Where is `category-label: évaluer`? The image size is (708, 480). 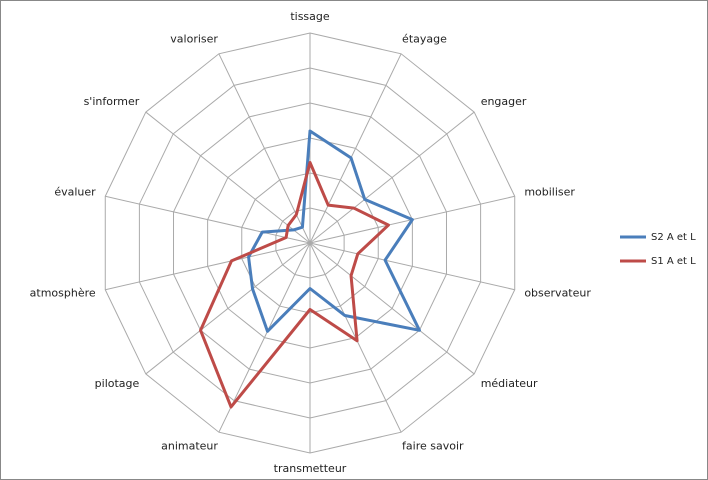 category-label: évaluer is located at coordinates (75, 192).